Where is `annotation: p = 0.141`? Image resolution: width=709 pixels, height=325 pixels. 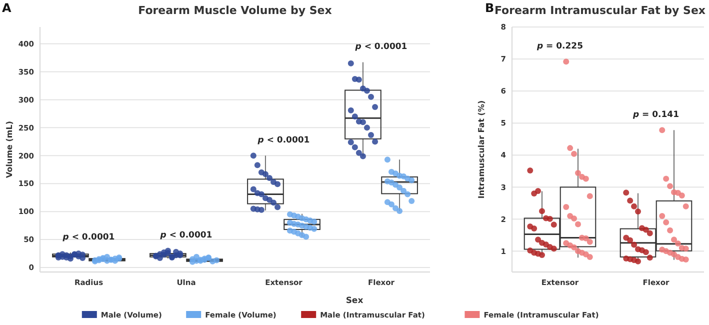 annotation: p = 0.141 is located at coordinates (656, 115).